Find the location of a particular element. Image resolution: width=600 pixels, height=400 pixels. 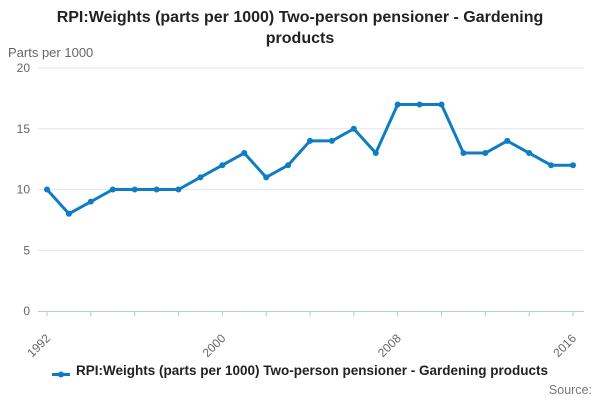

y-tick-label: 15 is located at coordinates (24, 129).